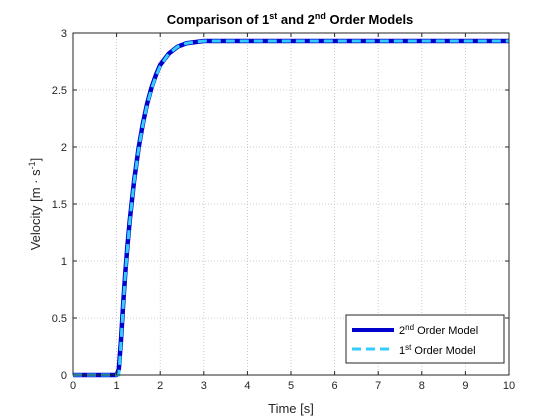 This screenshot has height=420, width=560. What do you see at coordinates (73, 386) in the screenshot?
I see `x-tick-label: 0` at bounding box center [73, 386].